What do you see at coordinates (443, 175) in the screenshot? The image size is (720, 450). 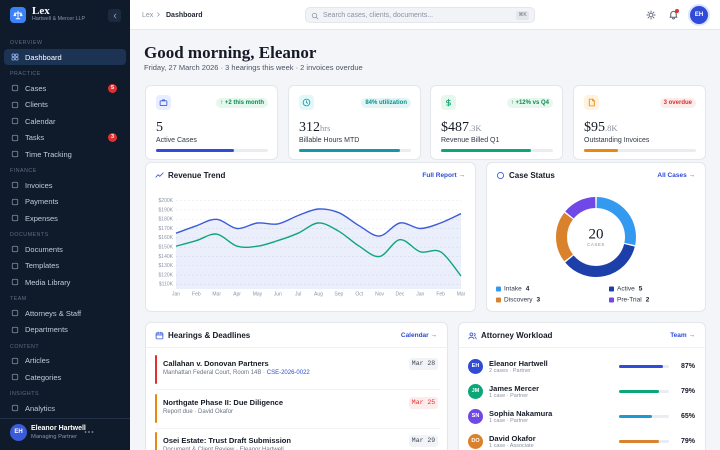 I see `card-link: Full Report →` at bounding box center [443, 175].